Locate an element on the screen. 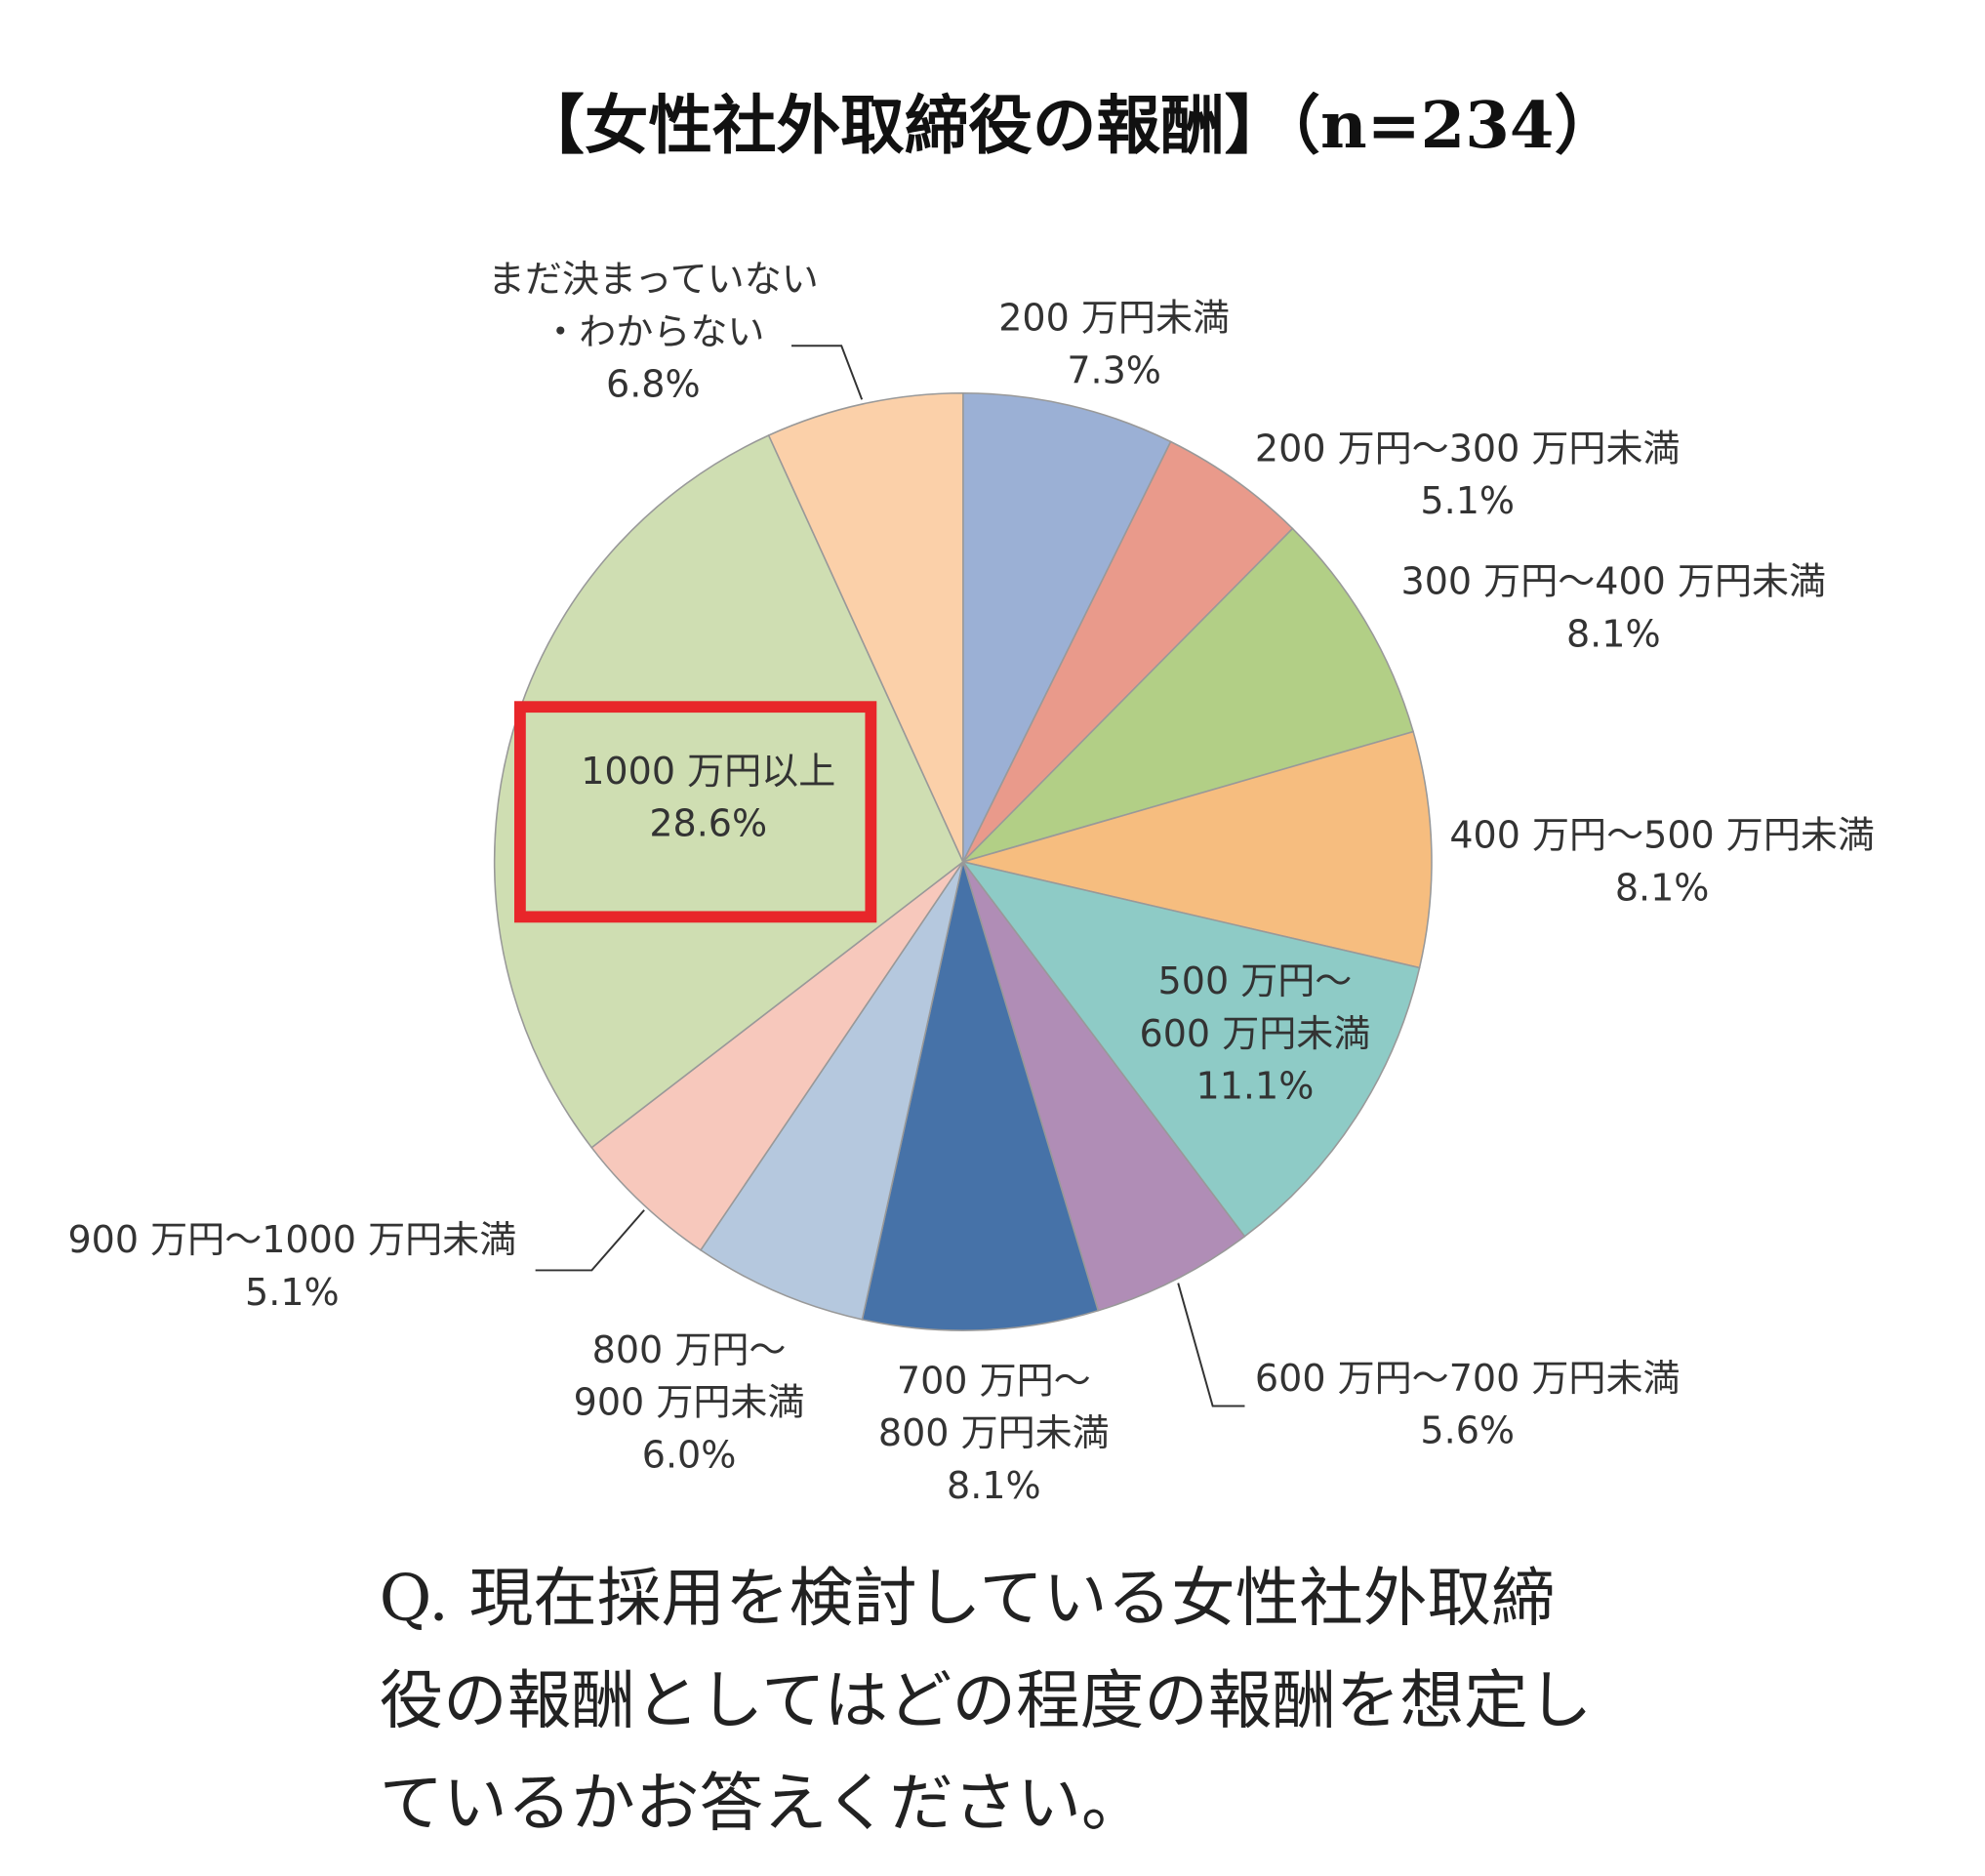 The width and height of the screenshot is (1985, 1876). slice-category-label: 700 万円〜 is located at coordinates (994, 1380).